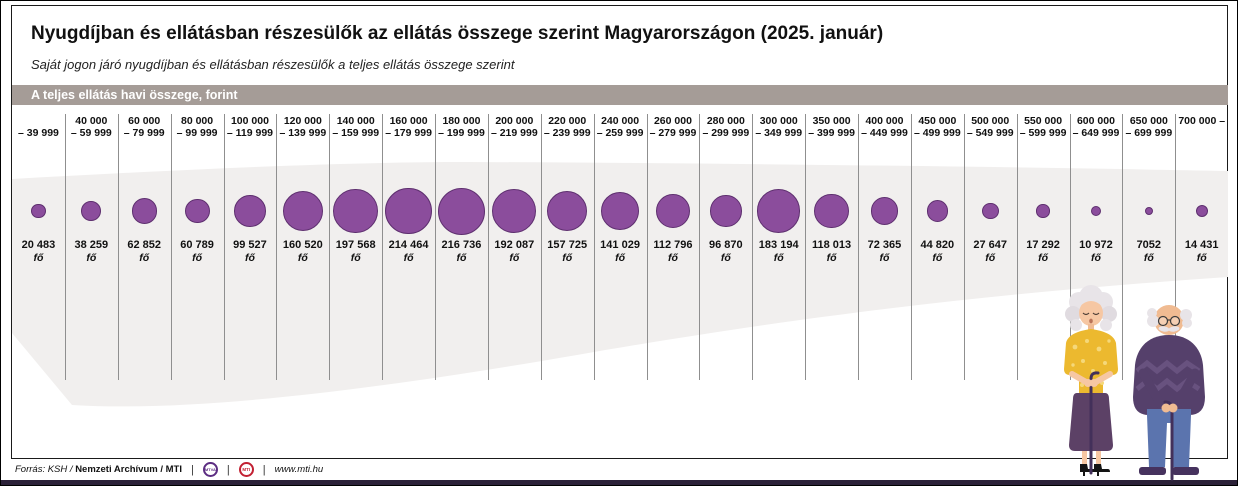  I want to click on category-column: 550 000– 599 999 17 292 fő, so click(1043, 281).